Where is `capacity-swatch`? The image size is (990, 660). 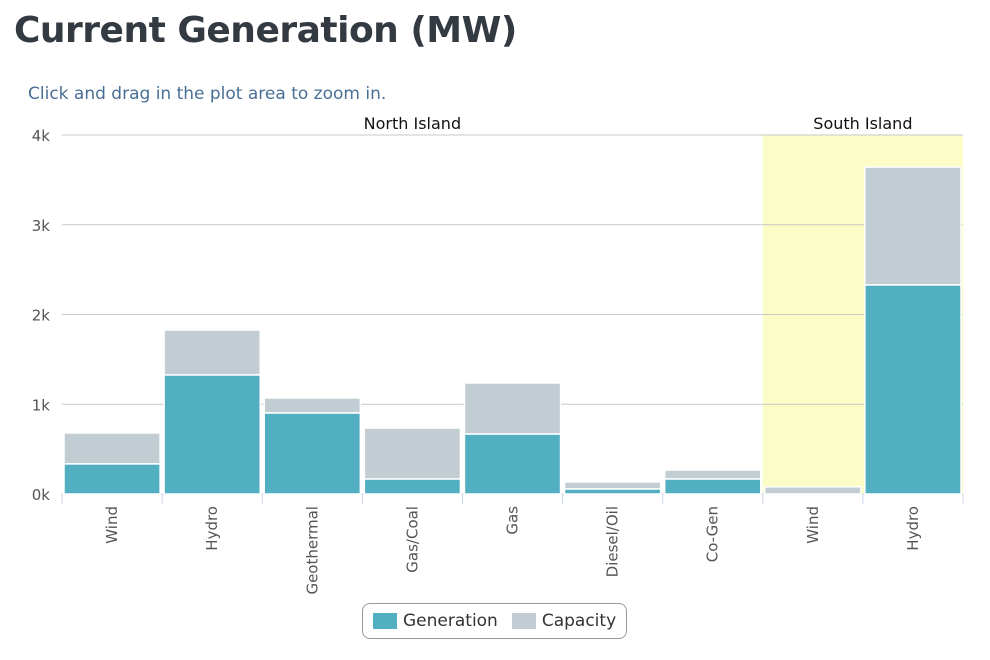 capacity-swatch is located at coordinates (523, 621).